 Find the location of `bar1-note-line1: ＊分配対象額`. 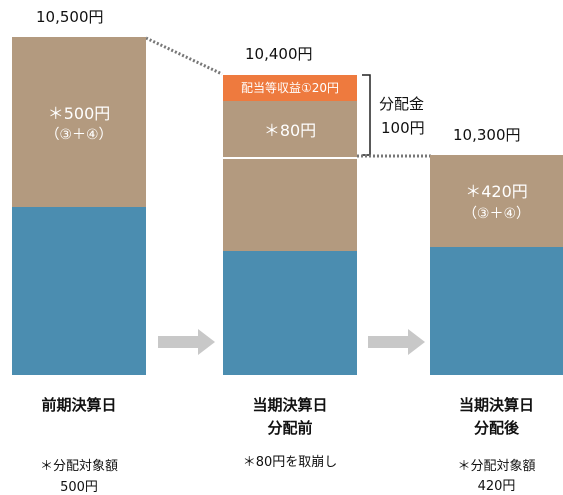

bar1-note-line1: ＊分配対象額 is located at coordinates (78, 466).